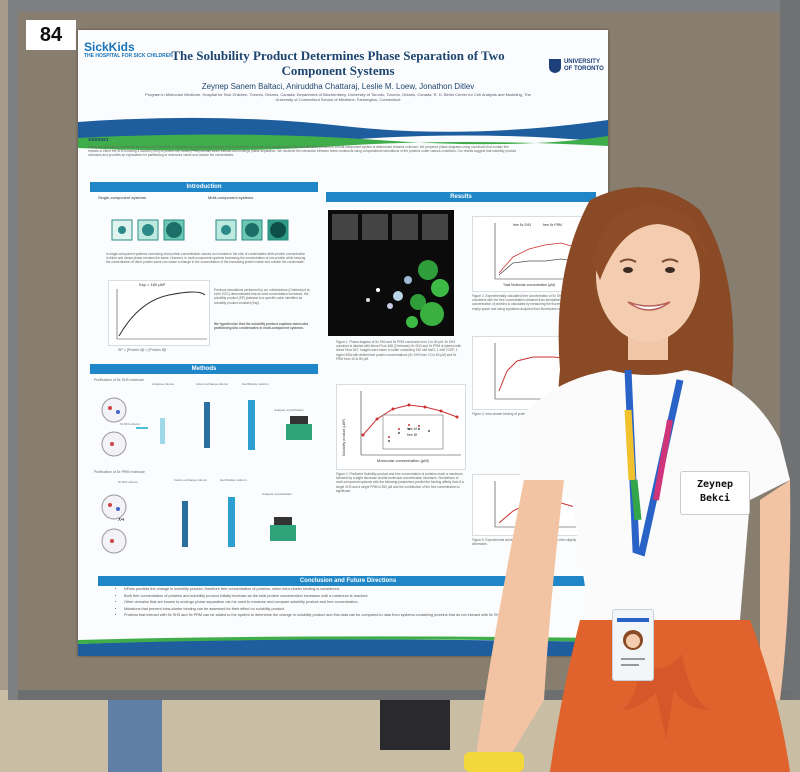 The height and width of the screenshot is (772, 800). Describe the element at coordinates (233, 480) in the screenshot. I see `prm-step-3: Gel filtration column` at that location.